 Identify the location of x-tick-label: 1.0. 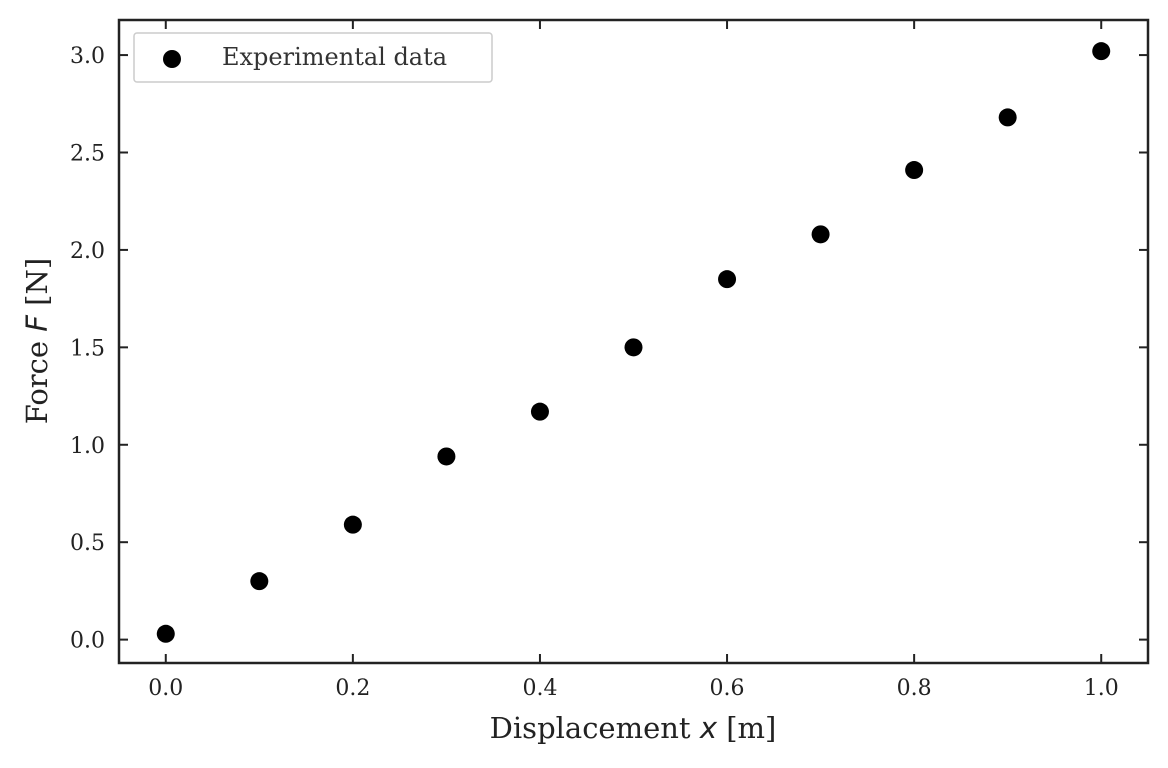
(1101, 688).